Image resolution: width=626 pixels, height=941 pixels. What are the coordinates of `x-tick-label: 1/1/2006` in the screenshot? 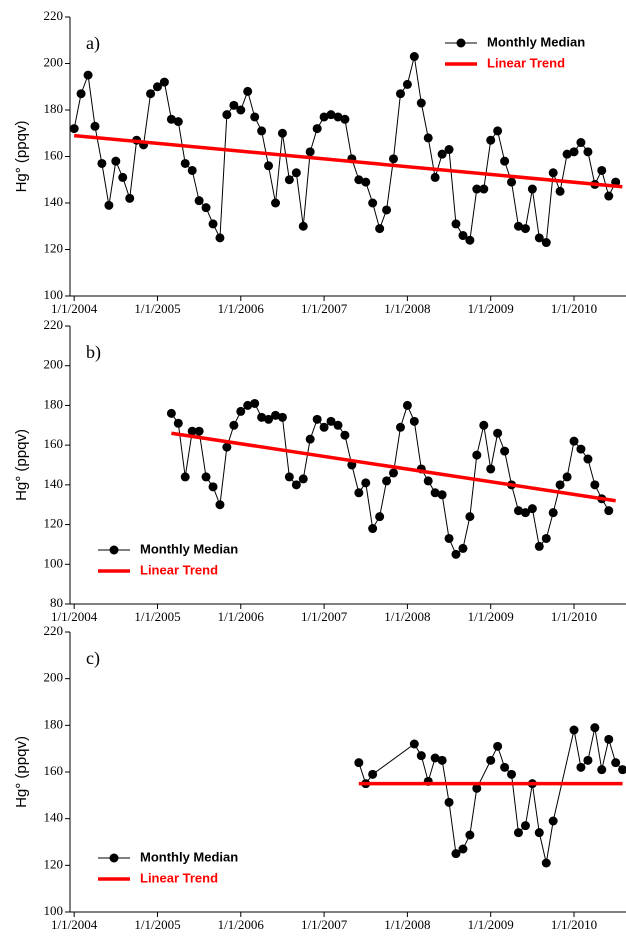 It's located at (241, 924).